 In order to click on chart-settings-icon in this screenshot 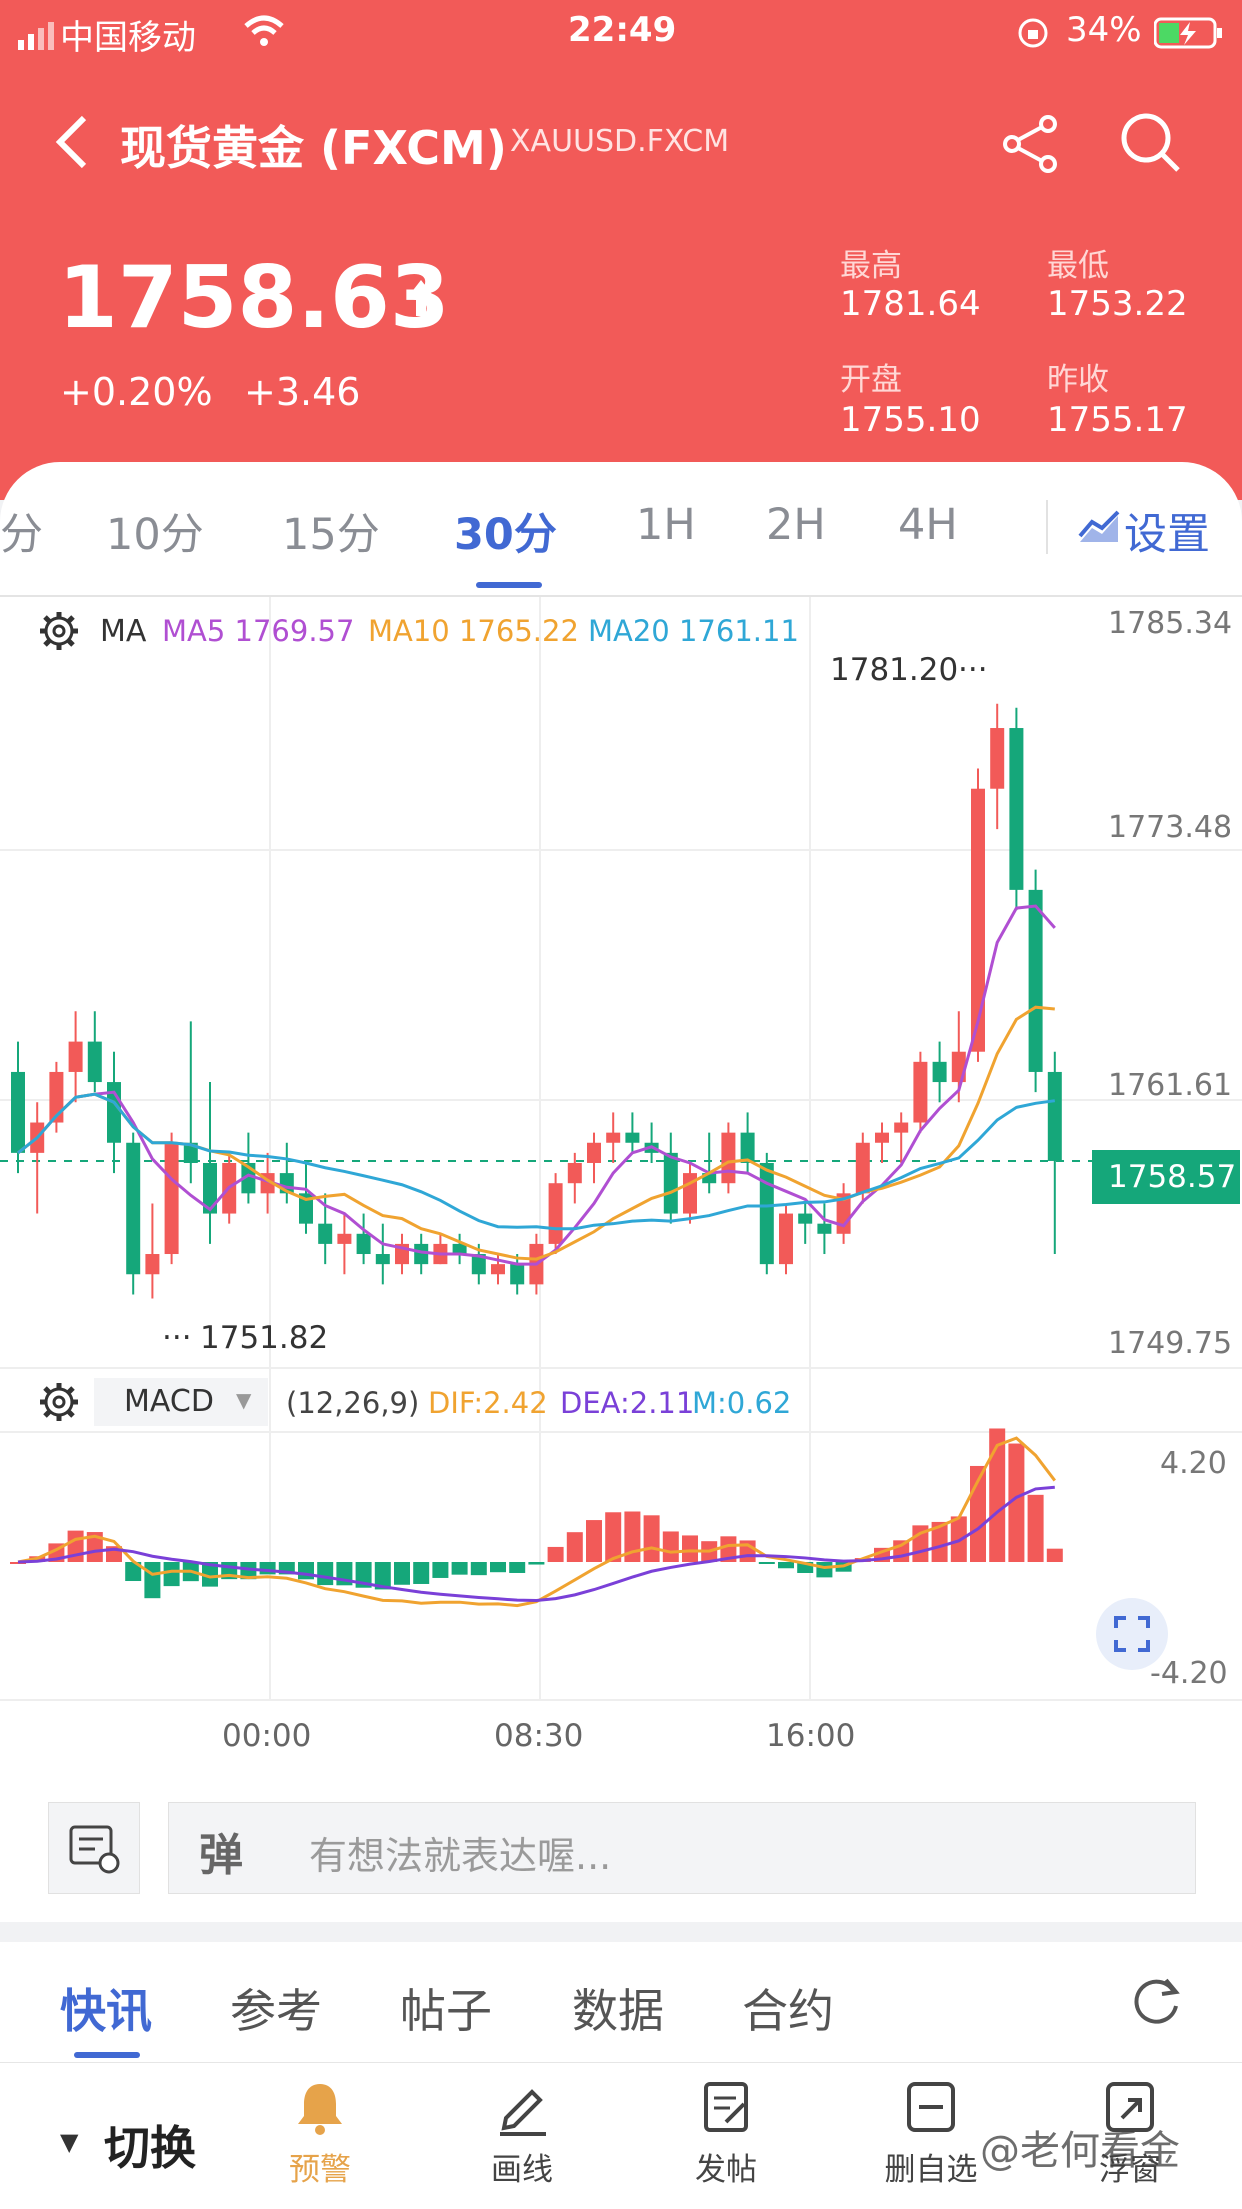, I will do `click(1099, 530)`.